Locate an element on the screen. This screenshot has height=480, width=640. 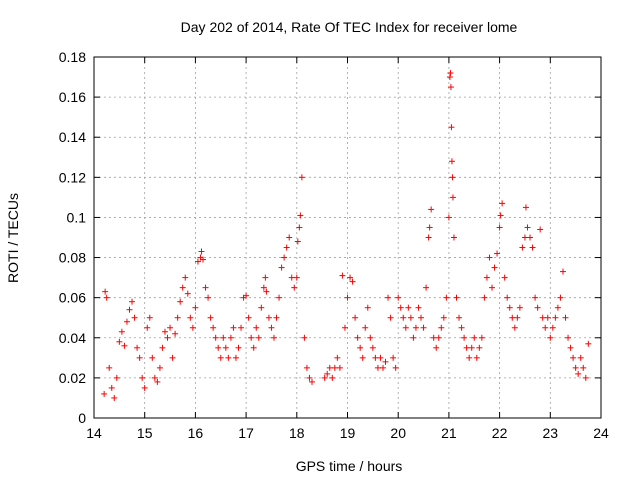
x-tick-label: 21 is located at coordinates (449, 433).